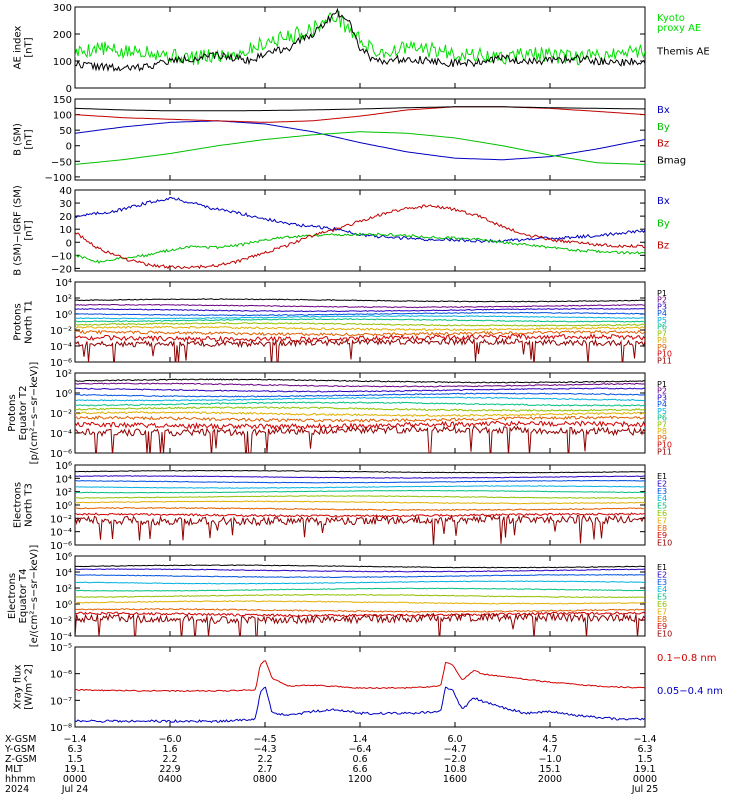 The image size is (750, 800). I want to click on legend-entry: P5, so click(662, 320).